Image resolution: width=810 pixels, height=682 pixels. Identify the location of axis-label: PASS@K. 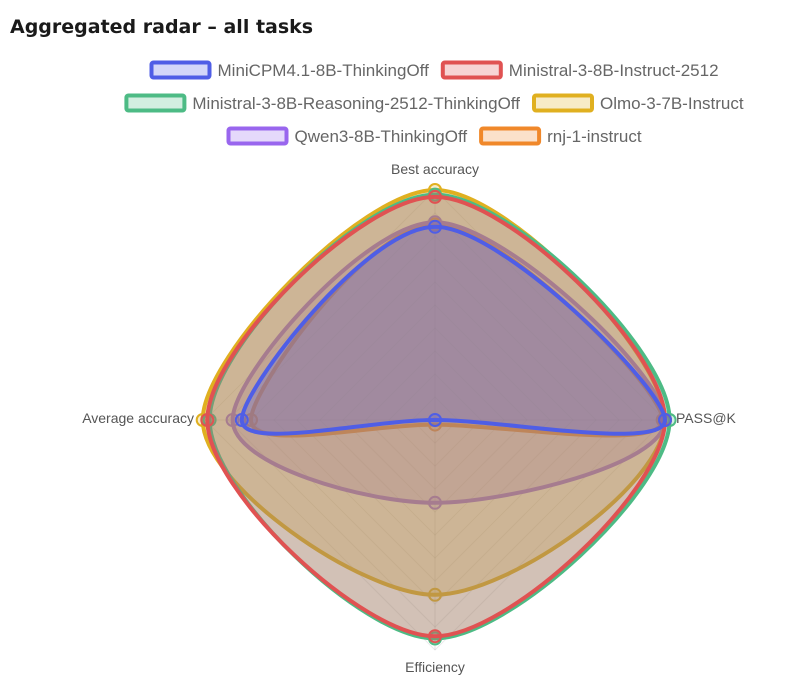
(706, 418).